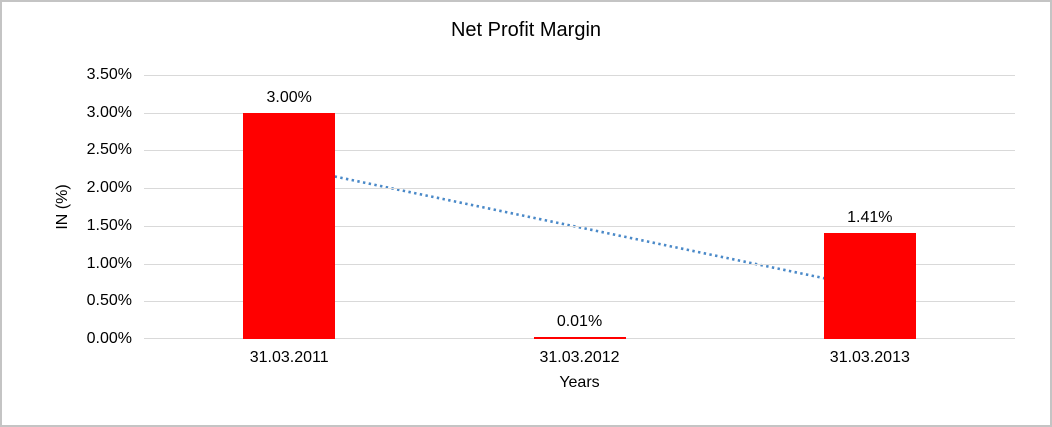 The width and height of the screenshot is (1052, 427). What do you see at coordinates (289, 357) in the screenshot?
I see `x-tick-label: 31.03.2011` at bounding box center [289, 357].